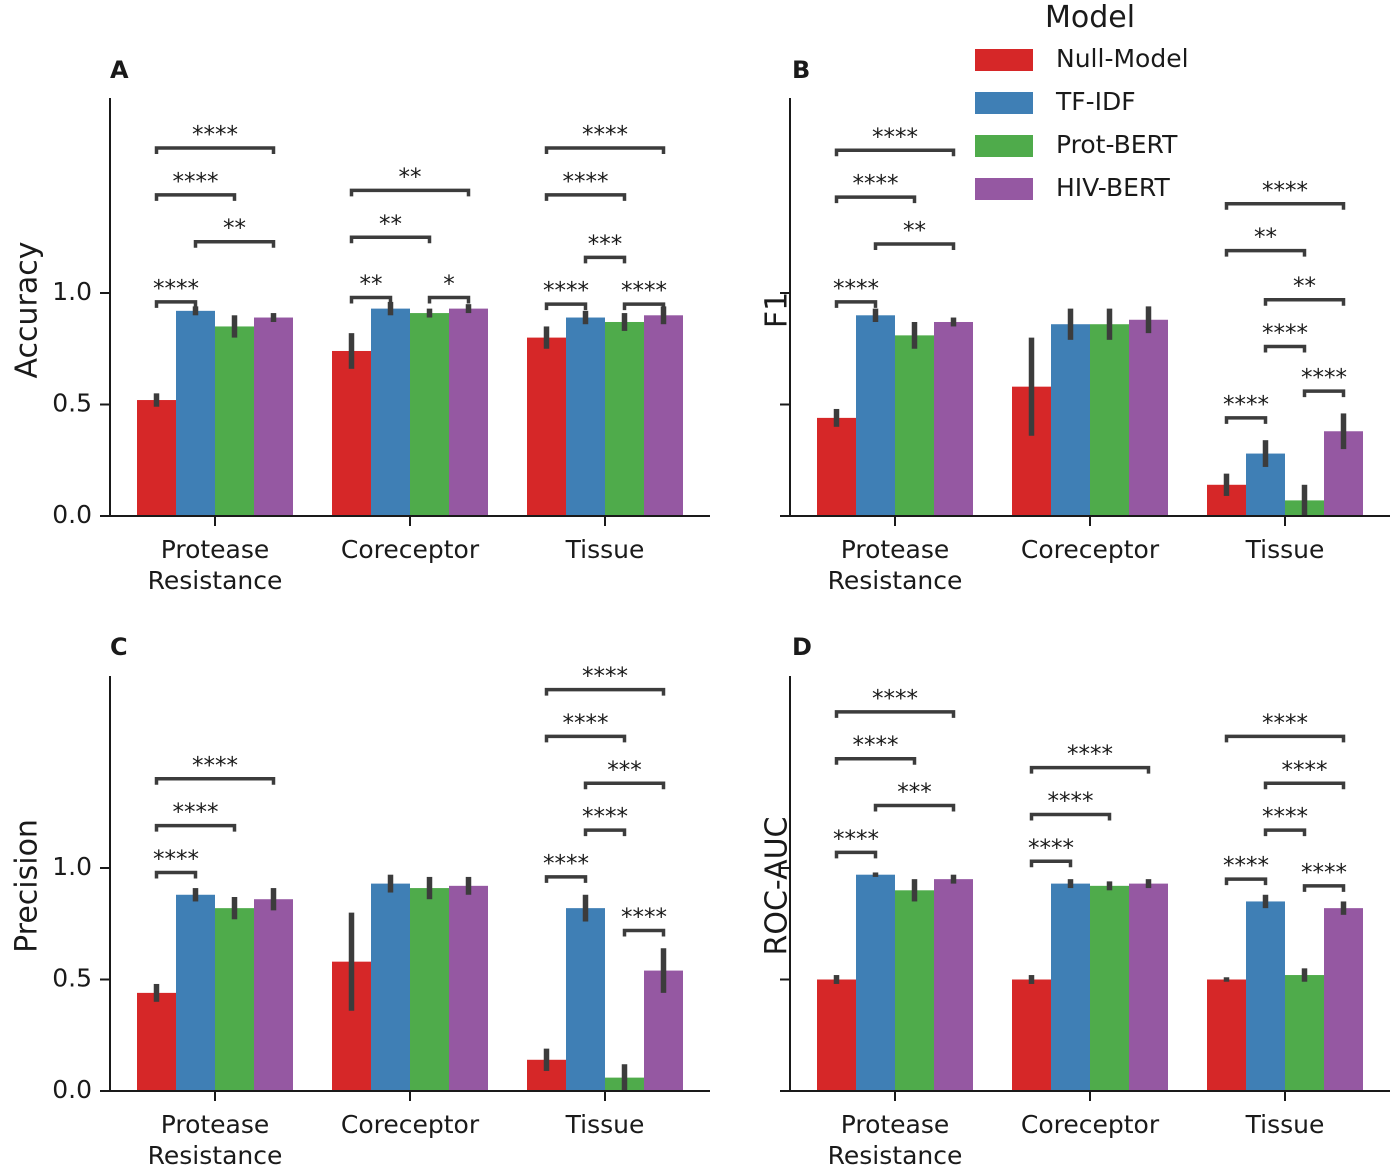  What do you see at coordinates (801, 70) in the screenshot?
I see `panel-letter: B` at bounding box center [801, 70].